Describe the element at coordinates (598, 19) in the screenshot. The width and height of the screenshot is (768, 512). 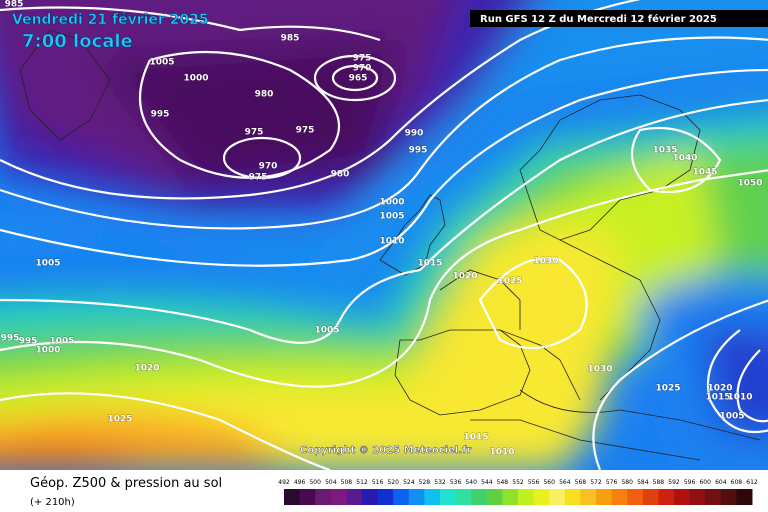
I see `run-info: Run GFS 12 Z du Mercredi 12 février 2025` at that location.